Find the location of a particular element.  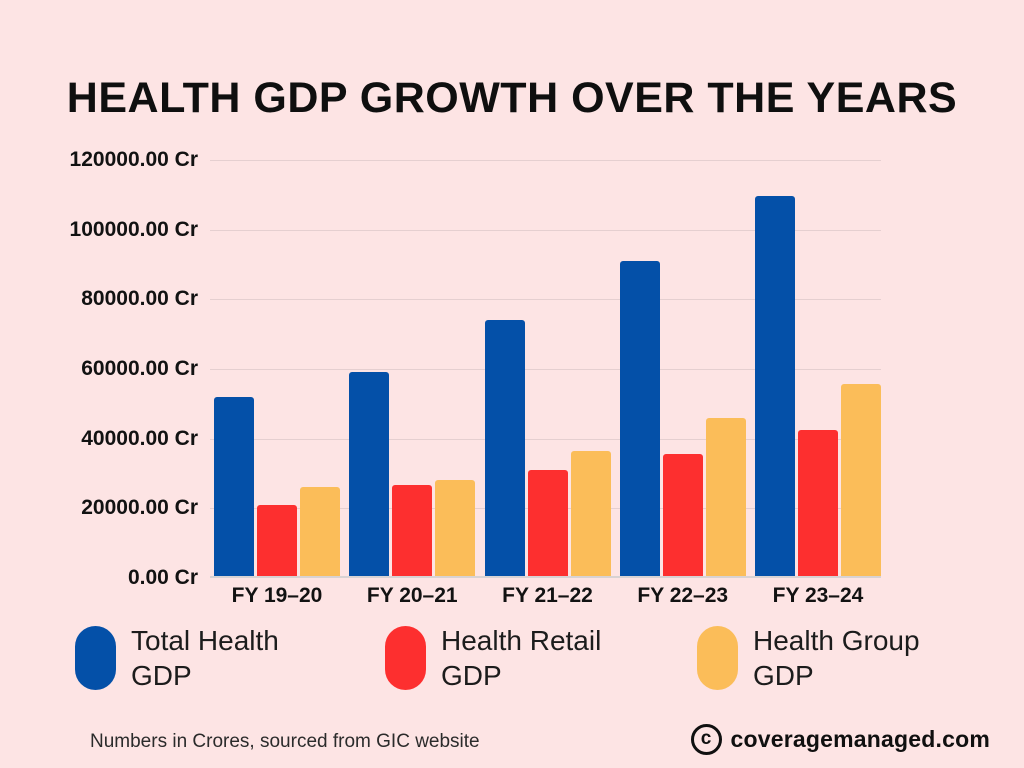

x-axis: FY 19–20 FY 20–21 FY 21–22 FY 22–23 FY 23–24 is located at coordinates (545, 596).